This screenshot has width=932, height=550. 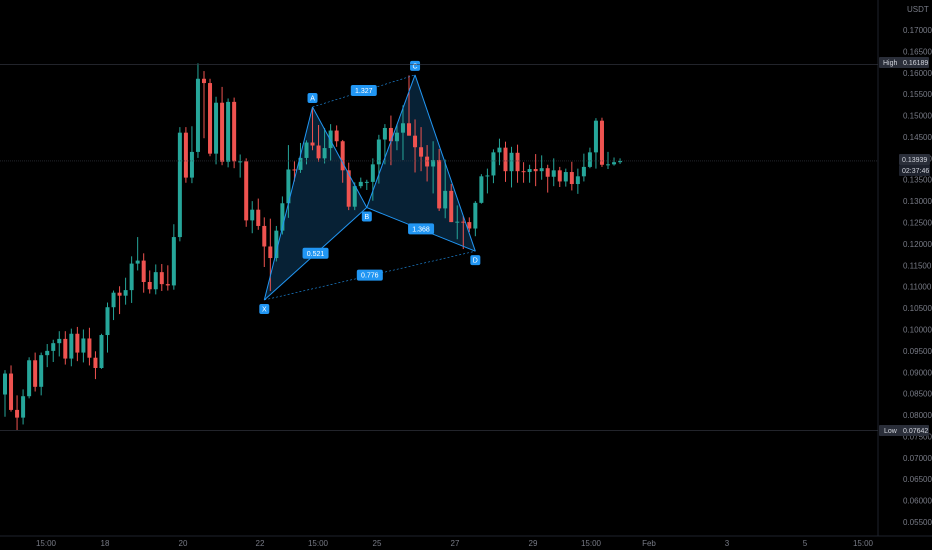 What do you see at coordinates (105, 543) in the screenshot?
I see `time-tick-label: 18` at bounding box center [105, 543].